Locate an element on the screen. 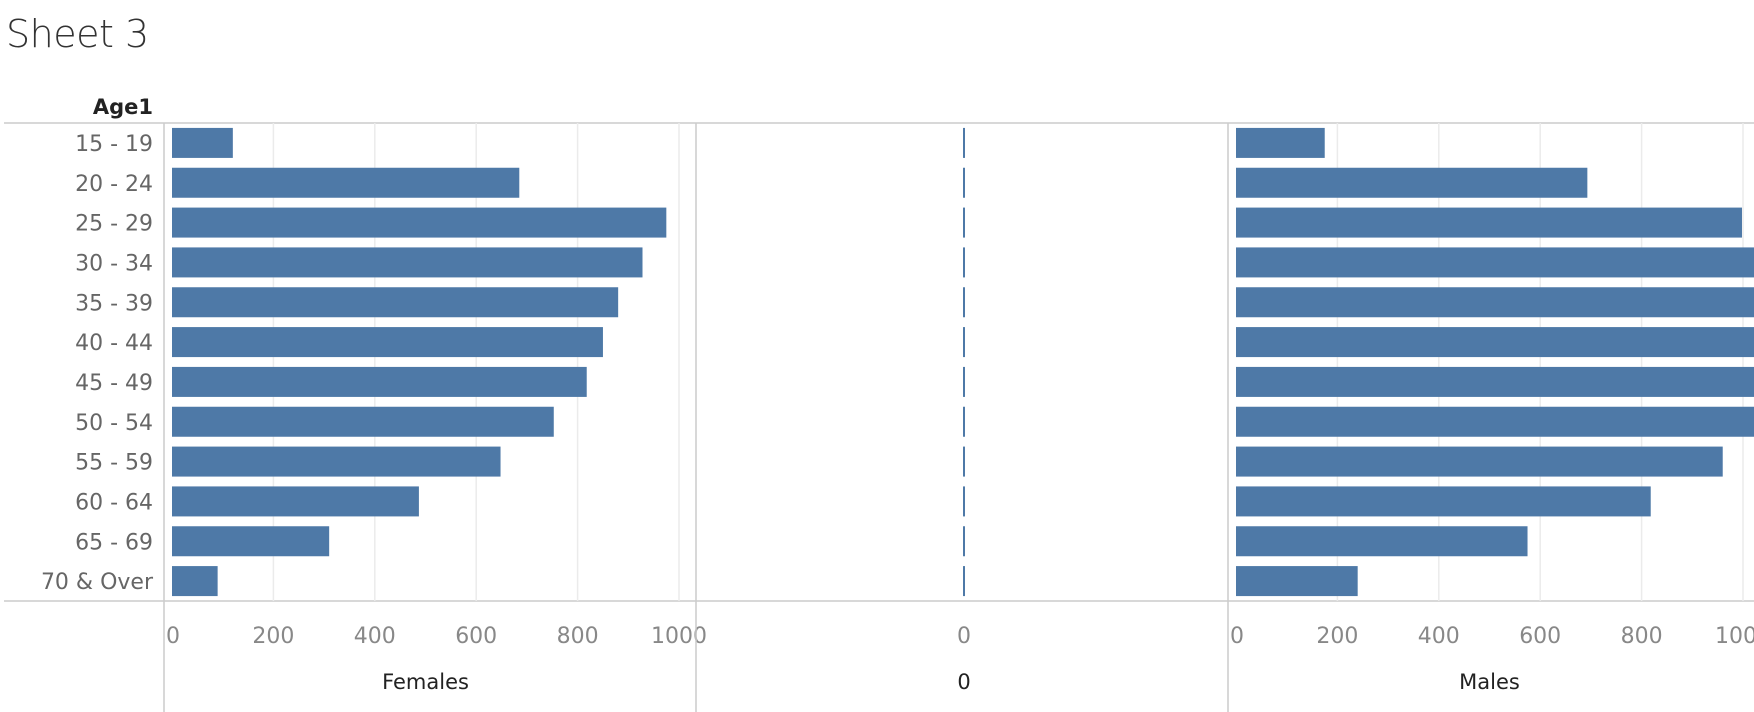 The height and width of the screenshot is (712, 1754). category-label: 40 - 44 is located at coordinates (114, 343).